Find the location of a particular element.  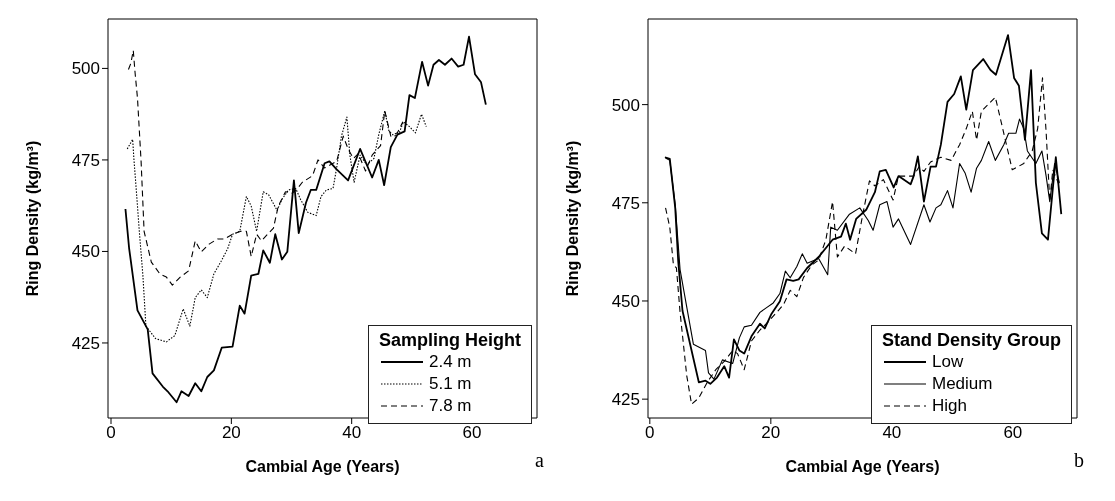

legend-label: 2.4 m is located at coordinates (450, 362).